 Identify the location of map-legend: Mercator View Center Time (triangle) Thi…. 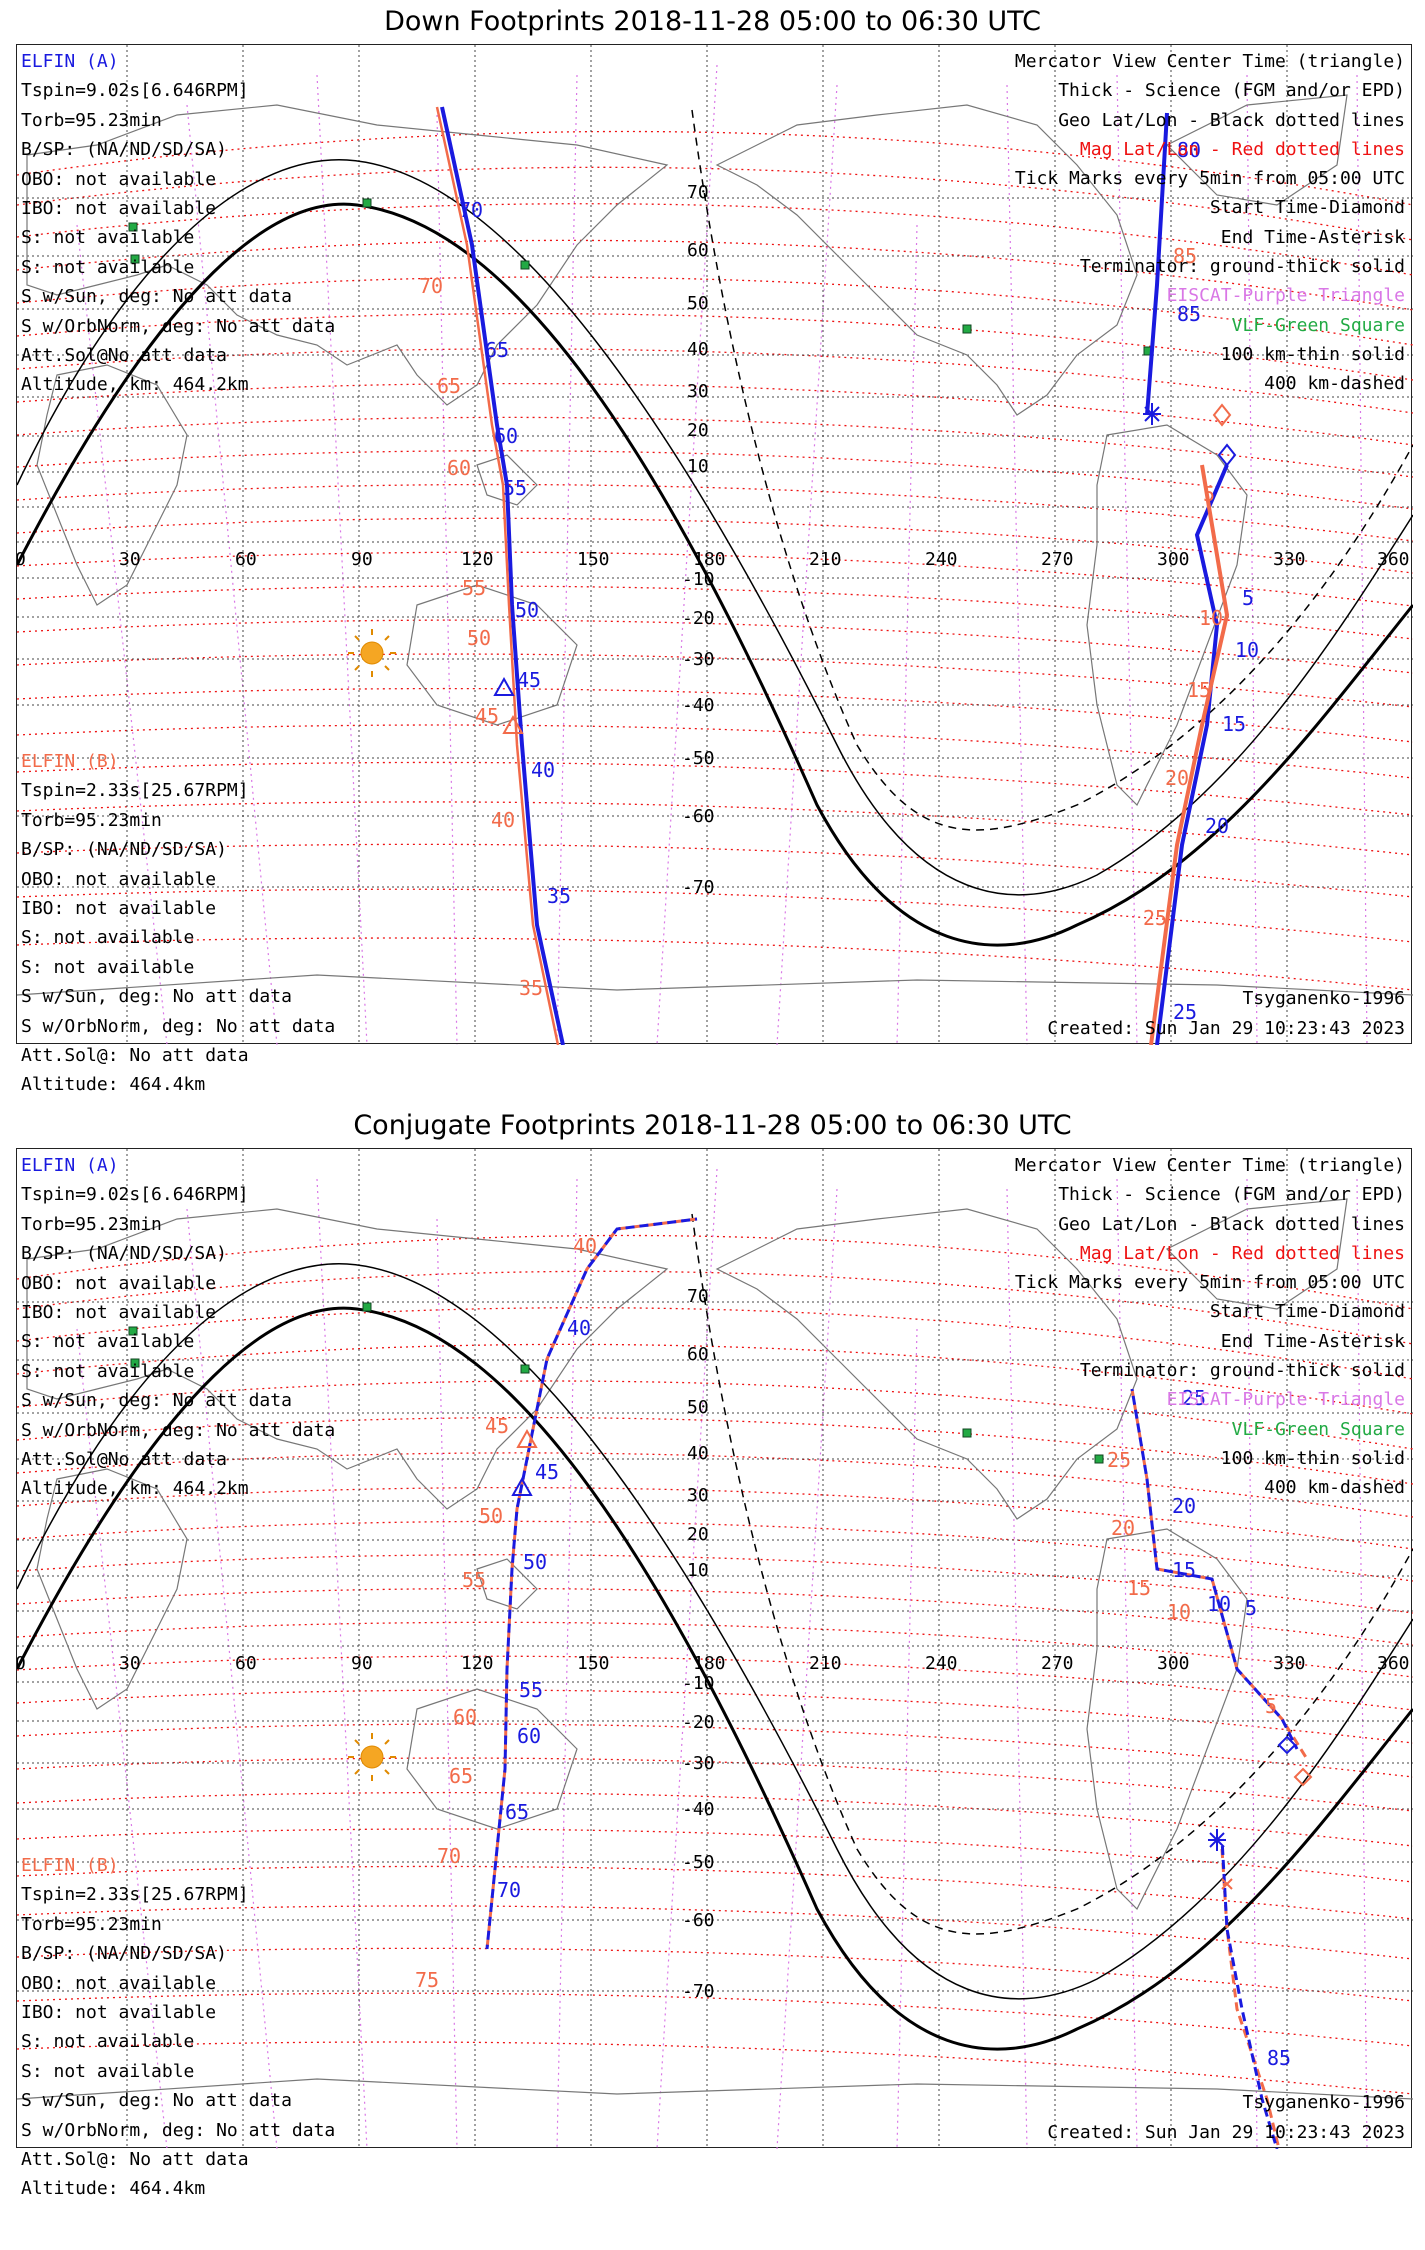
(1210, 223).